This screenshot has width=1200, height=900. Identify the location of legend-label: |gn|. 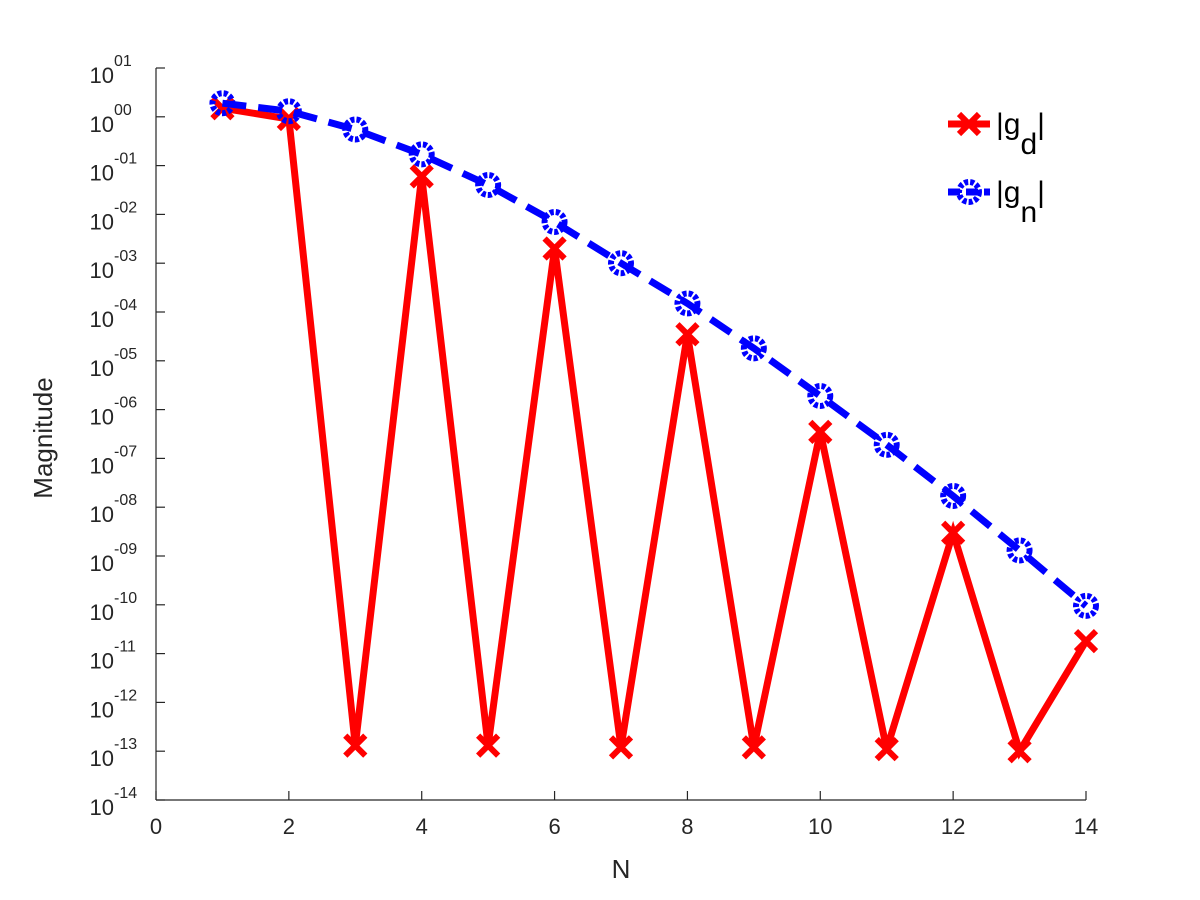
(1020, 202).